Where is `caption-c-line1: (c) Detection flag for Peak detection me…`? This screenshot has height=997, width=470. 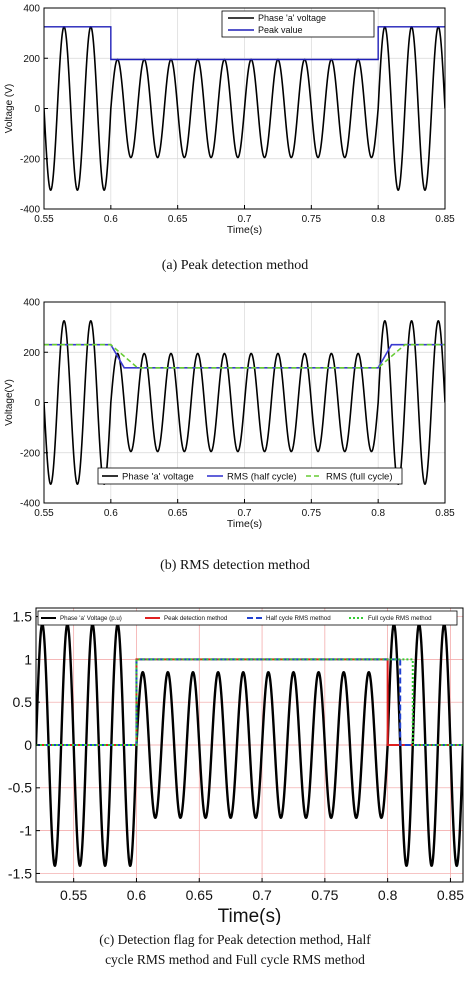
caption-c-line1: (c) Detection flag for Peak detection me… is located at coordinates (235, 939).